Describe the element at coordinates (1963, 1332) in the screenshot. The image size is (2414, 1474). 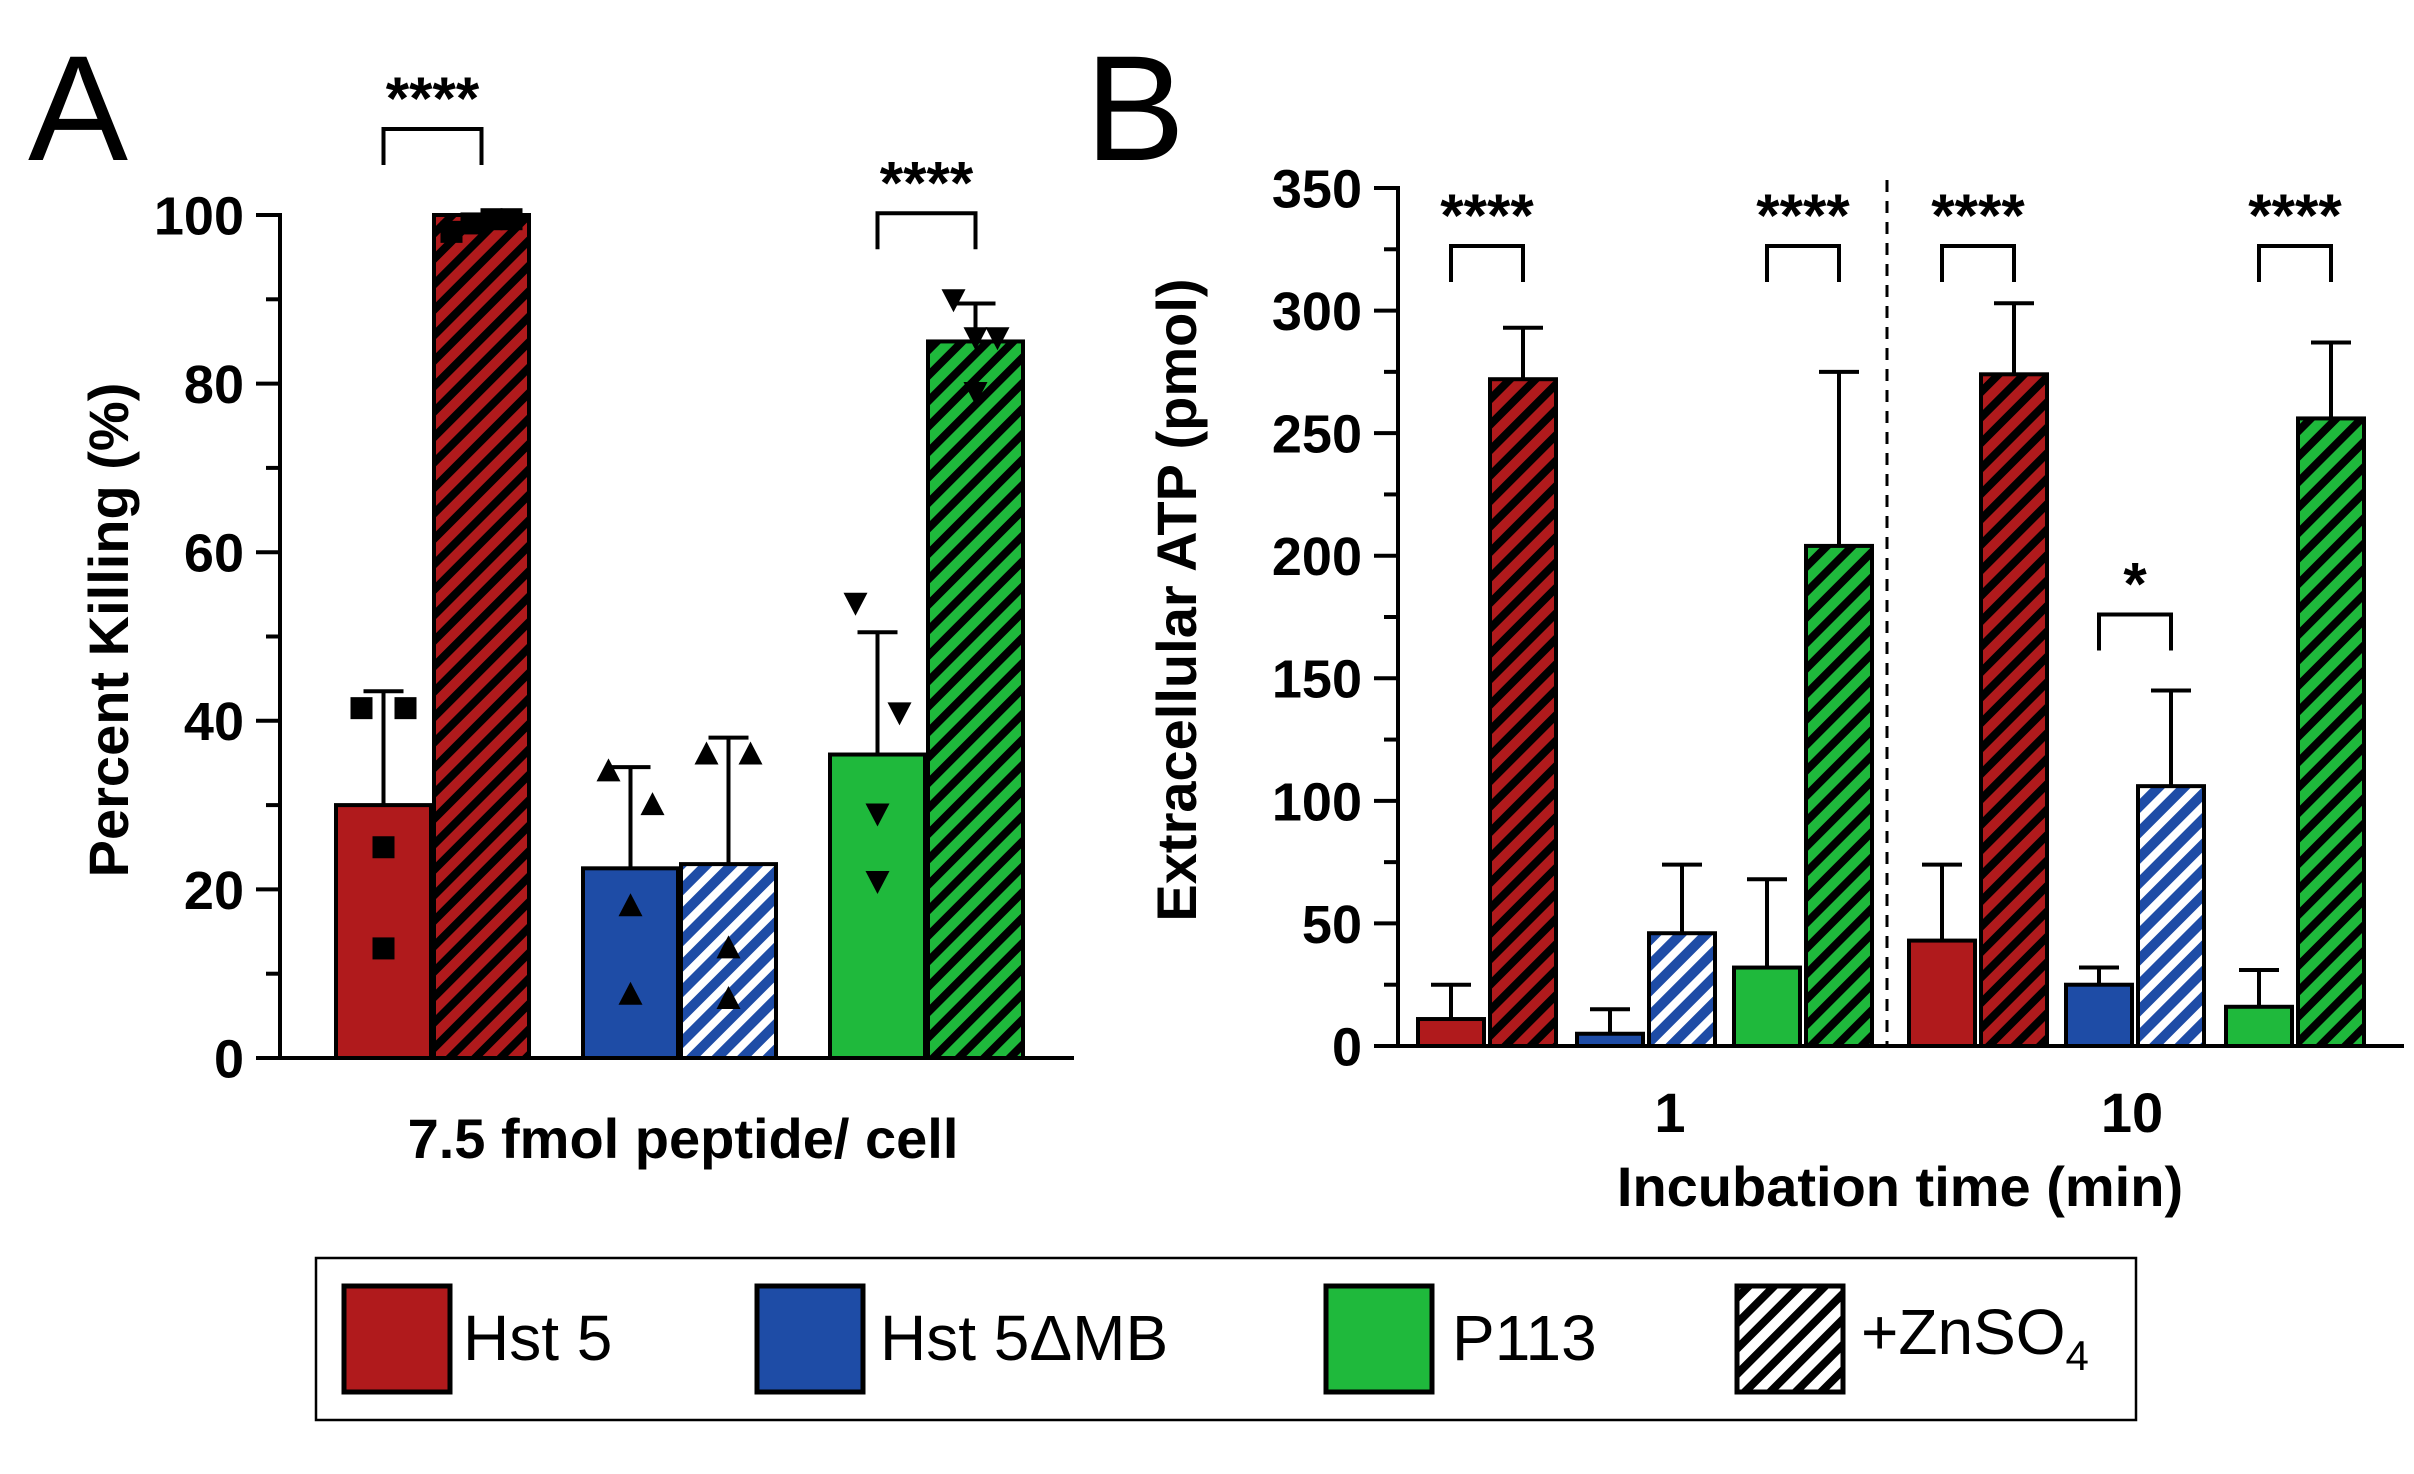
I see `legend-label-znso4-main: +ZnSO` at that location.